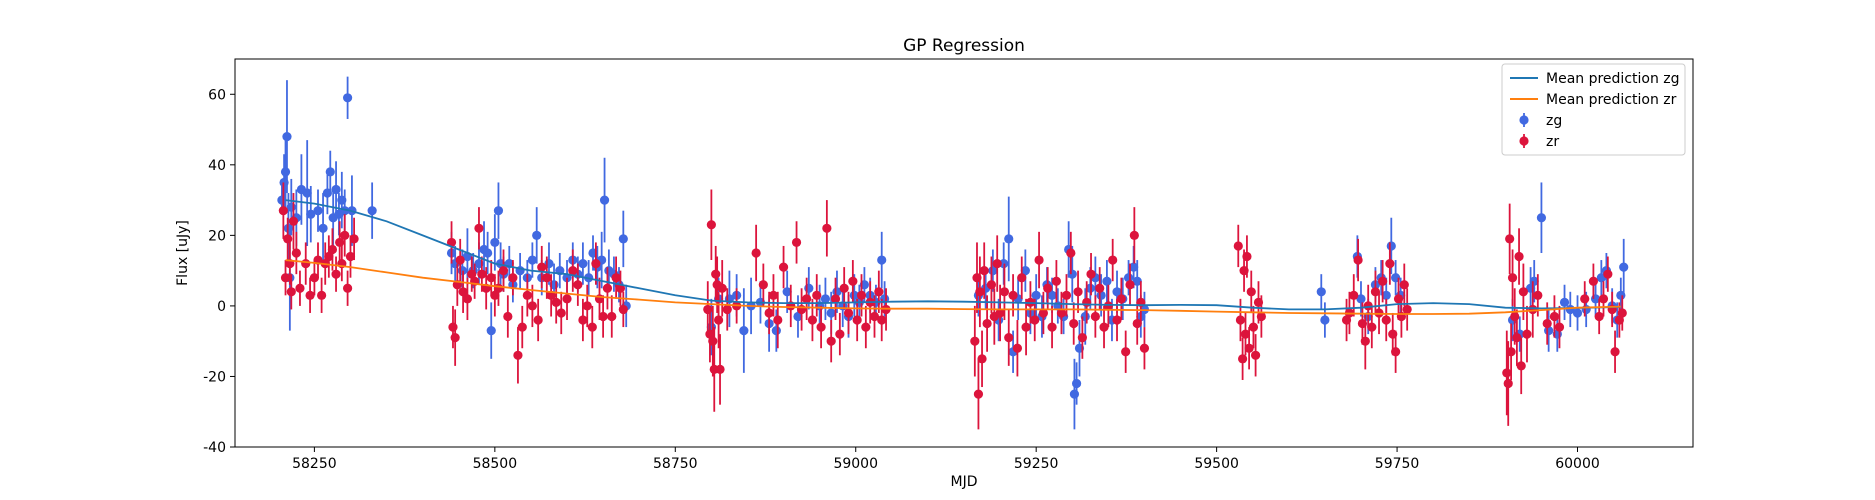  What do you see at coordinates (1397, 464) in the screenshot?
I see `x-tick-label: 59750` at bounding box center [1397, 464].